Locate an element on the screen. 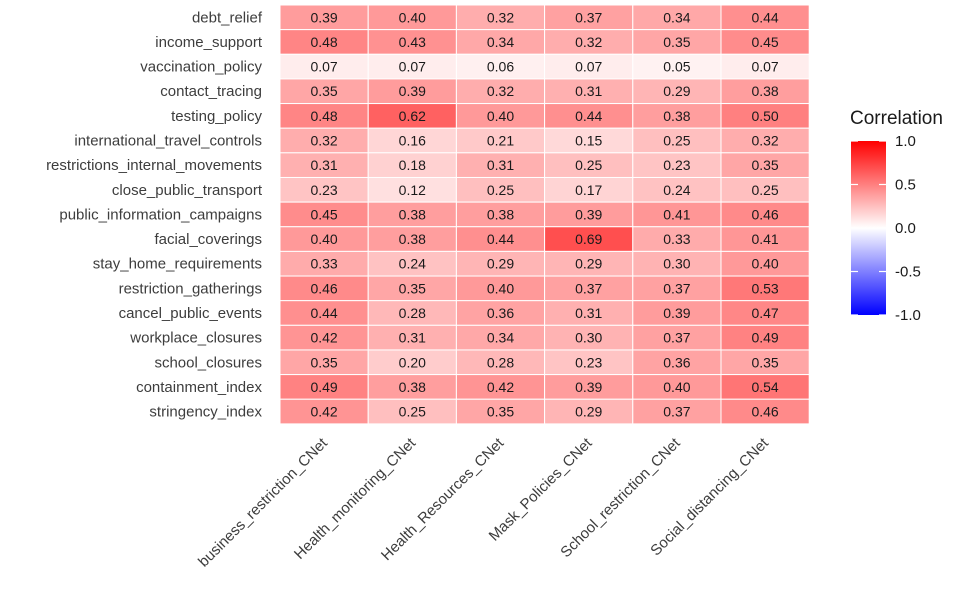  heatmap-cell-facial-coverings-business-restriction-cnet is located at coordinates (324, 239).